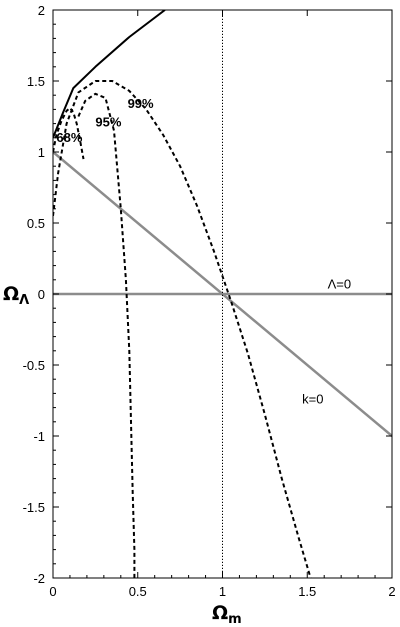  What do you see at coordinates (52, 591) in the screenshot?
I see `x-tick-label: 0` at bounding box center [52, 591].